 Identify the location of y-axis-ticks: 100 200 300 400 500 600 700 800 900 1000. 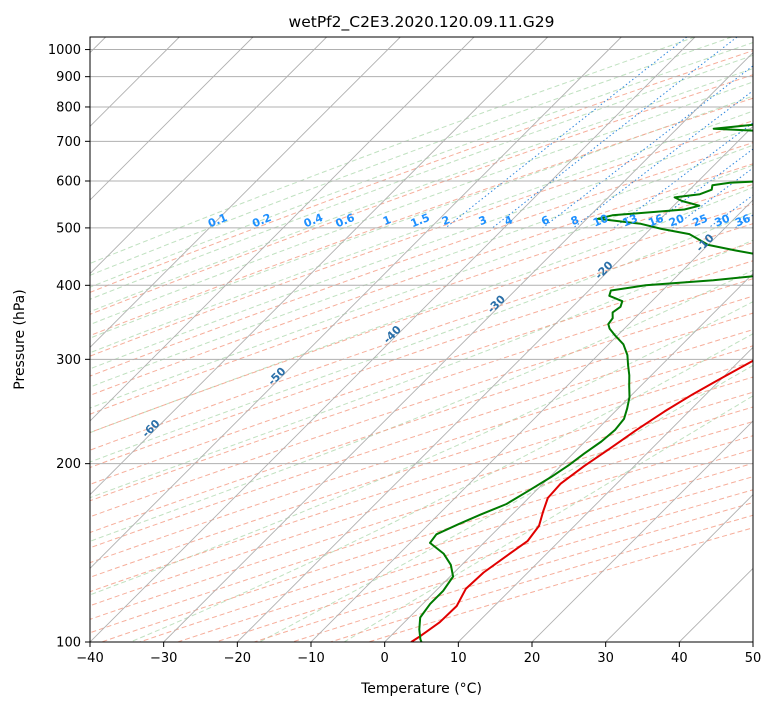
(69, 347).